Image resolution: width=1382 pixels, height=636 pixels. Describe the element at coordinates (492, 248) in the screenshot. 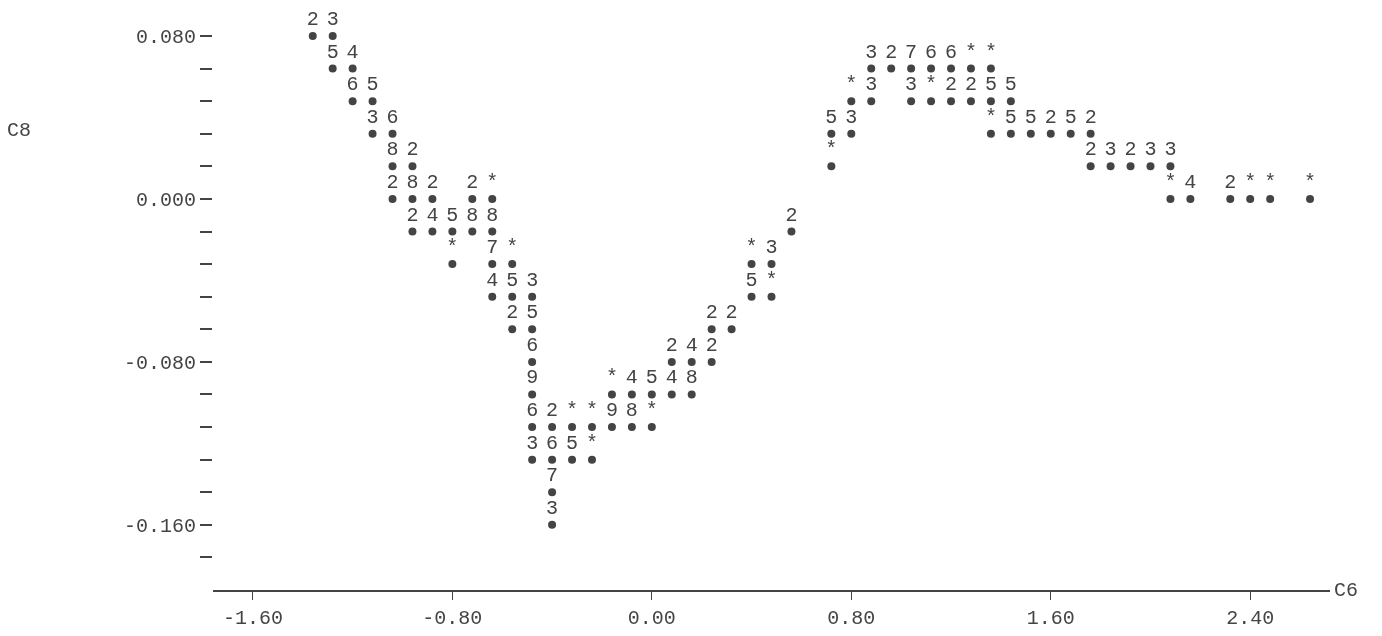

I see `series-label: 7` at that location.